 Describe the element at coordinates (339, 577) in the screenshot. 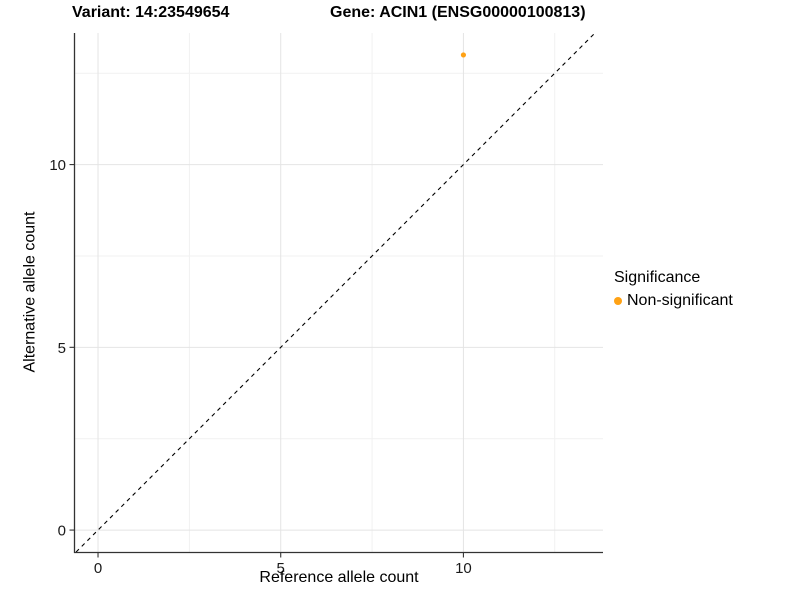

I see `x-axis-title: Reference allele count` at that location.